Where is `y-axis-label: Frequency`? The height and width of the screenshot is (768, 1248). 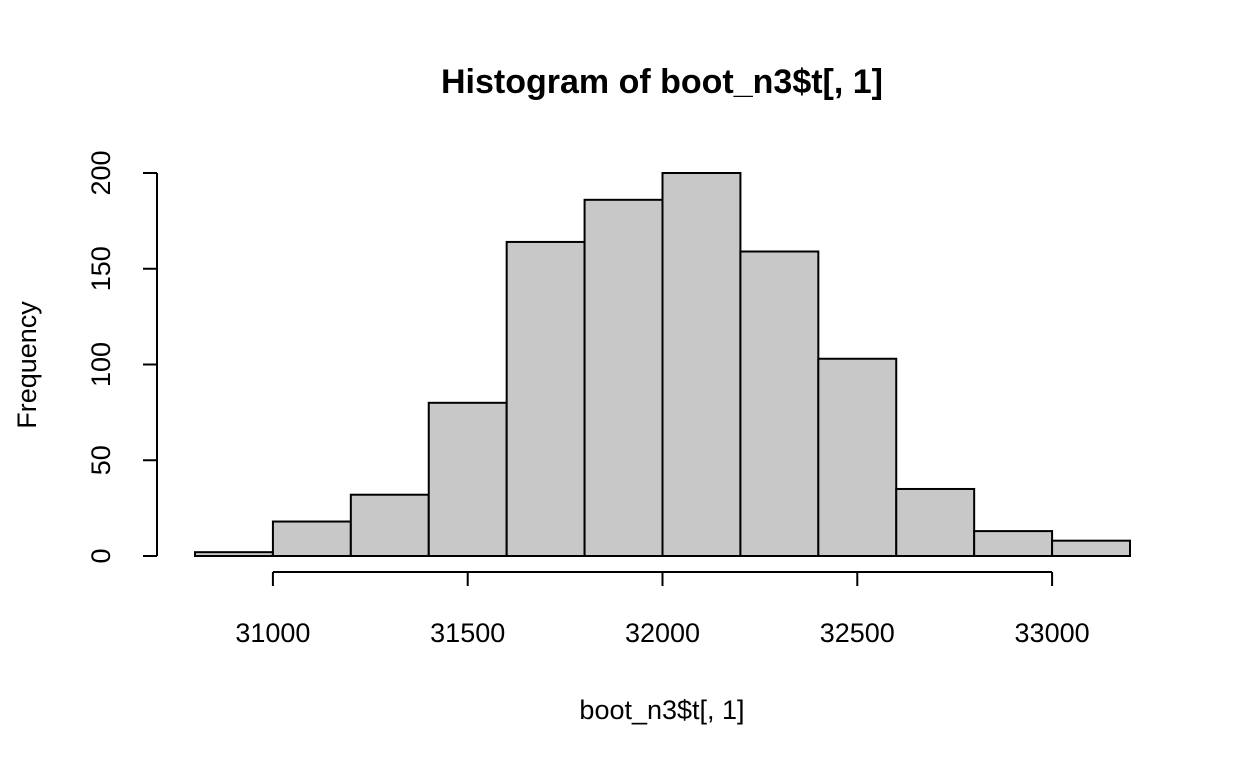 y-axis-label: Frequency is located at coordinates (27, 365).